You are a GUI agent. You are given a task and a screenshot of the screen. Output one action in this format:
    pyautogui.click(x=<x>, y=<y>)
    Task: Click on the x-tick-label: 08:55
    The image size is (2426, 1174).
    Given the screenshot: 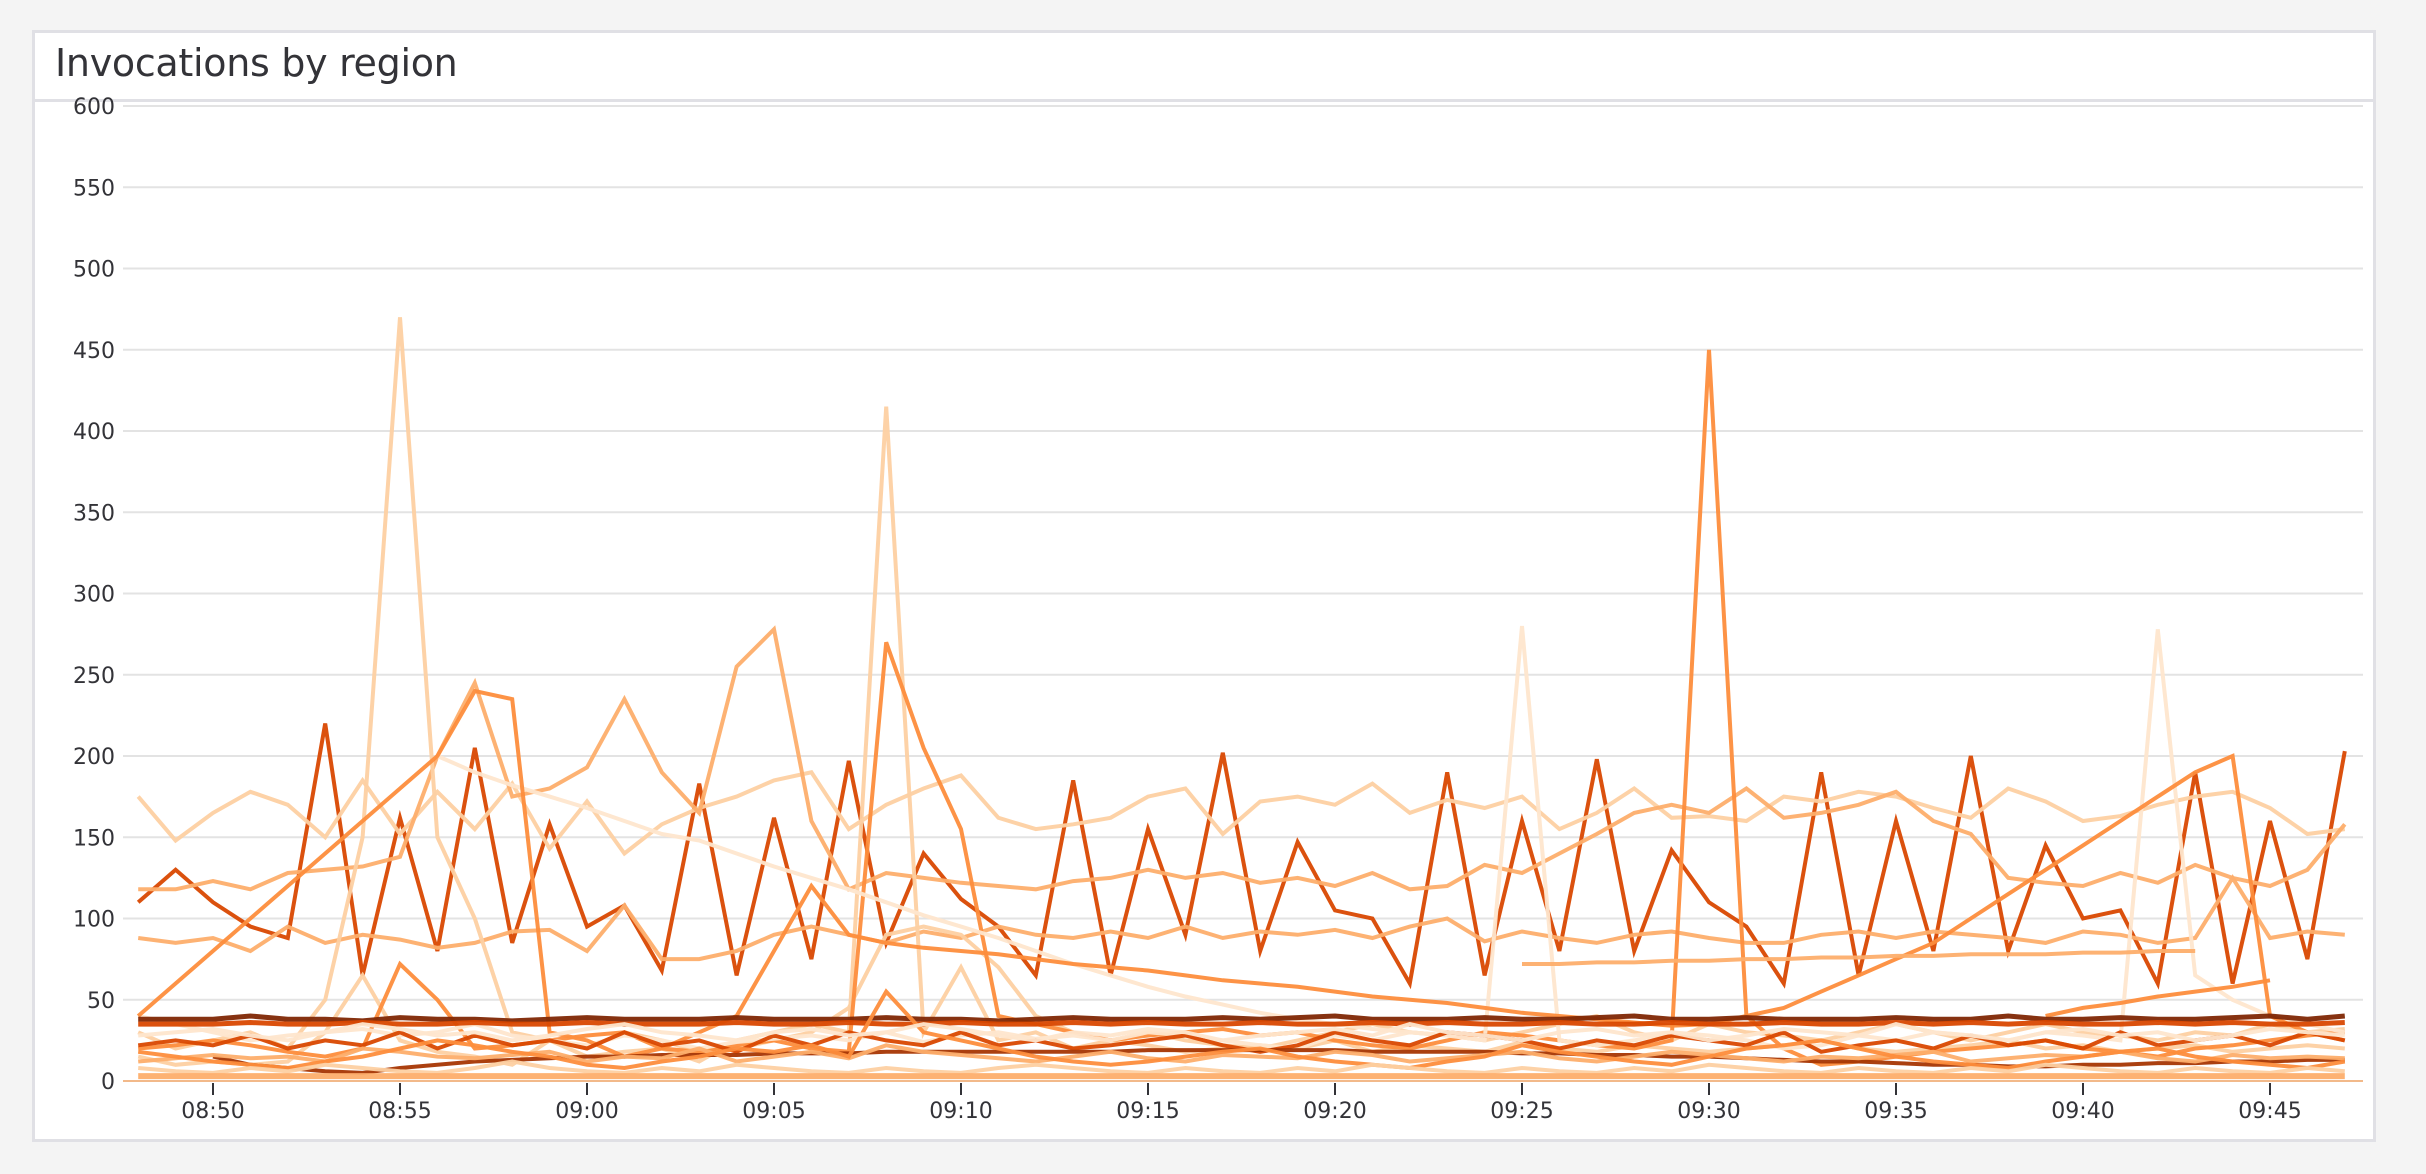 What is the action you would take?
    pyautogui.click(x=399, y=1111)
    